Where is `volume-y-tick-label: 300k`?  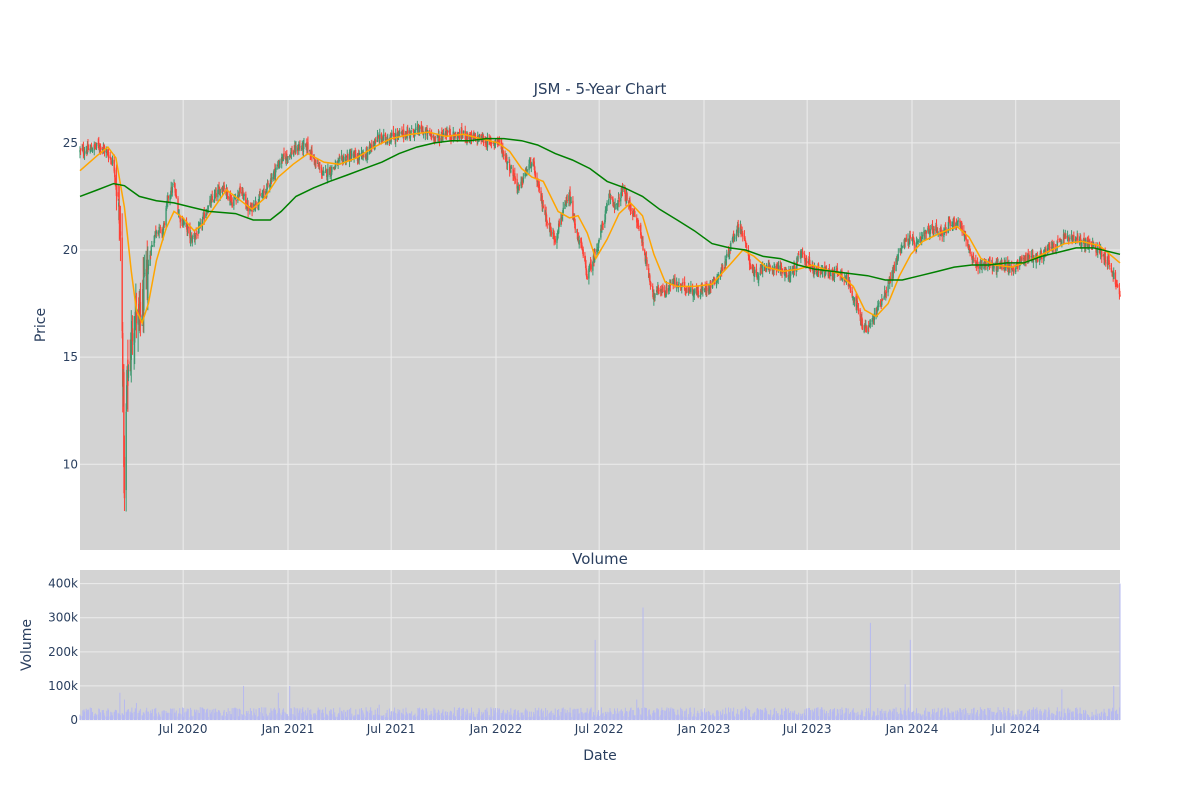
volume-y-tick-label: 300k is located at coordinates (63, 618).